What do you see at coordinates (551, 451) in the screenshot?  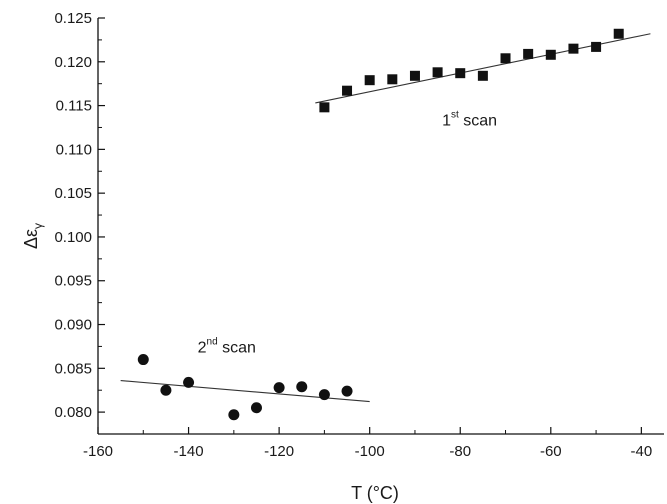 I see `x-tick-label: -60` at bounding box center [551, 451].